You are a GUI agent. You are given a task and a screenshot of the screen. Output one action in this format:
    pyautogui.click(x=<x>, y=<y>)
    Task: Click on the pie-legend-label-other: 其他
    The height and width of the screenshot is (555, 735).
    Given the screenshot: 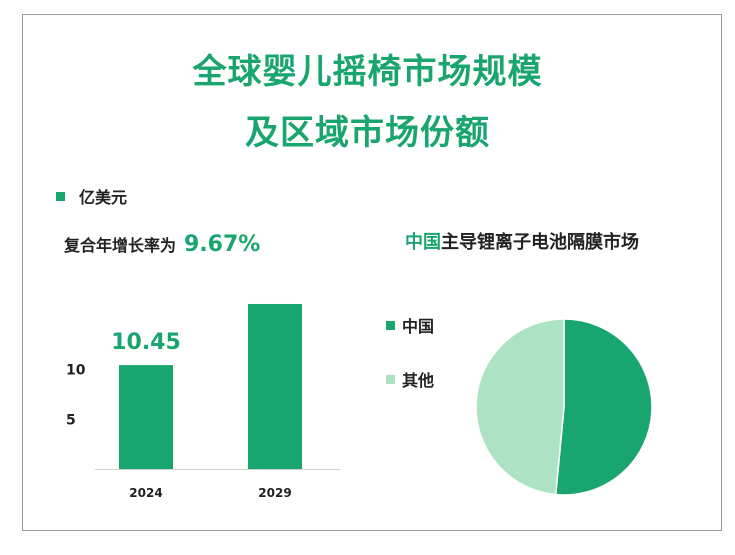 What is the action you would take?
    pyautogui.click(x=418, y=380)
    